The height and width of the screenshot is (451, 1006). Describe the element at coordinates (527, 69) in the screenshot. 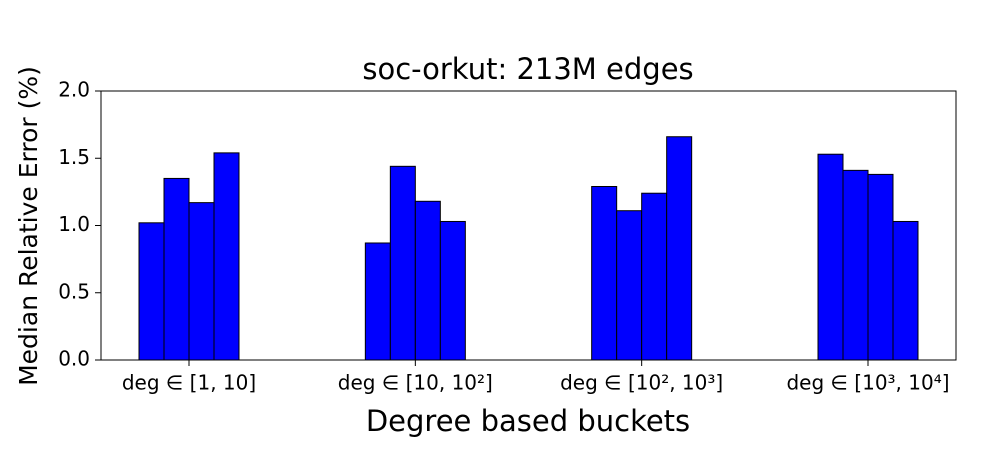

I see `chart-title: soc-orkut: 213M edges` at that location.